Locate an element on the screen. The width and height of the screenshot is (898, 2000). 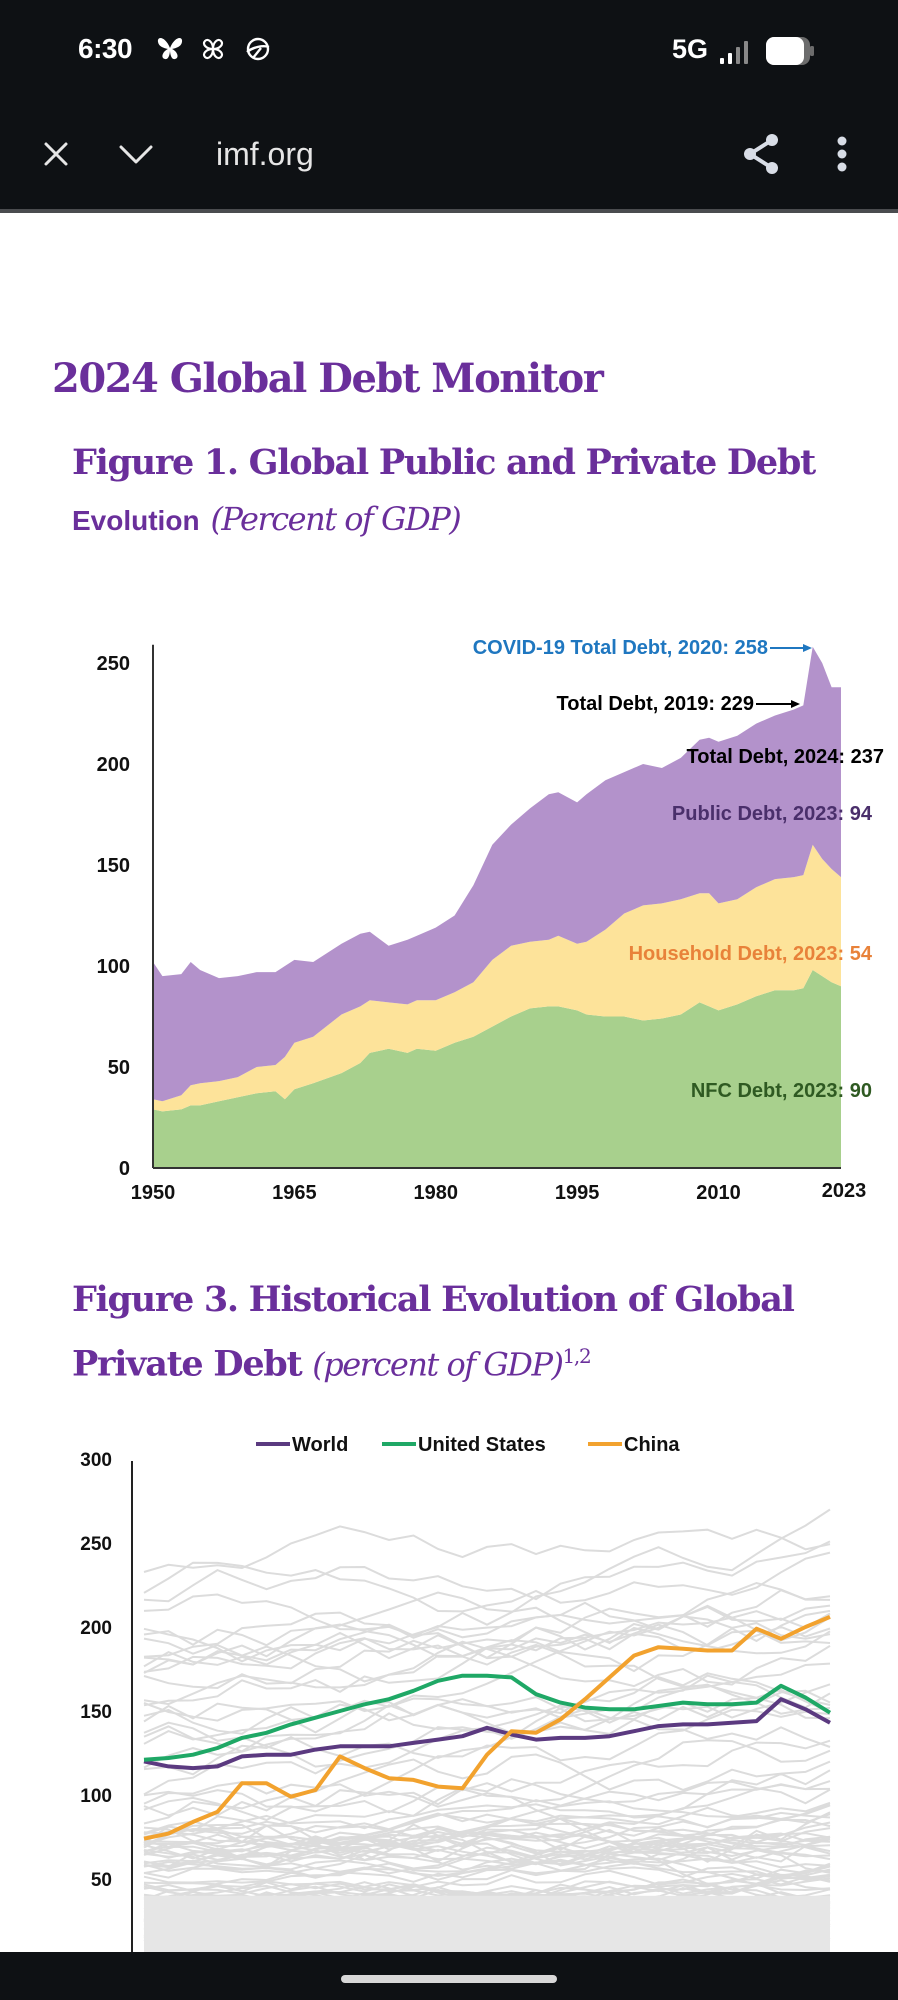
annotation-label: NFC Debt, 2023: 90 is located at coordinates (781, 1091).